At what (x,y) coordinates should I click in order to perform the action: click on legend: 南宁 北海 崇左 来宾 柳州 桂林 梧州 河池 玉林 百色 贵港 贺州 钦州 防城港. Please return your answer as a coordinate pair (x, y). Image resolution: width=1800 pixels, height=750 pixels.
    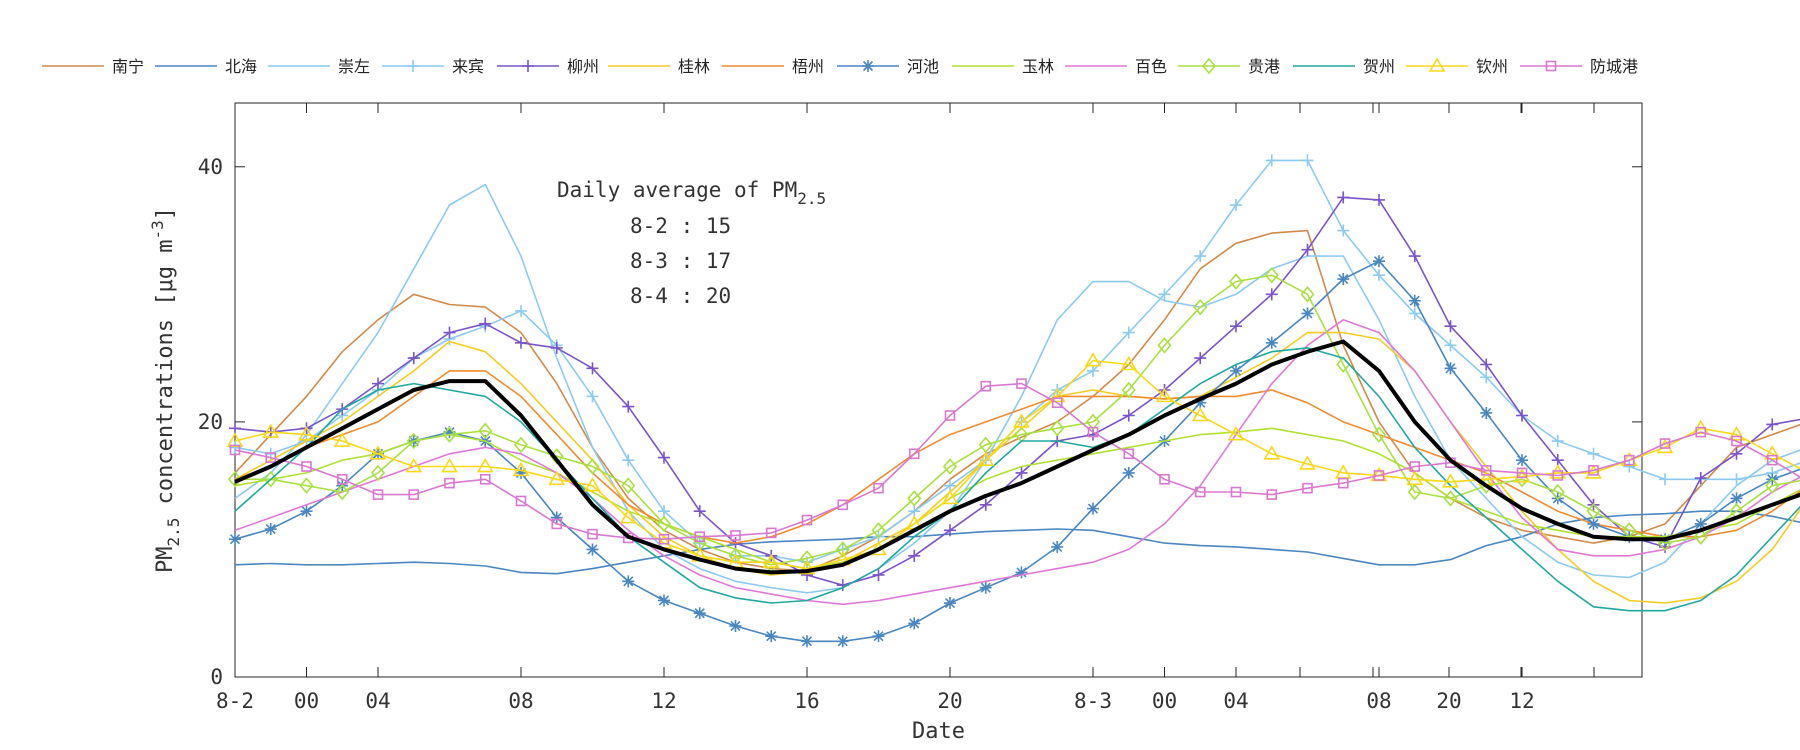
    Looking at the image, I should click on (840, 66).